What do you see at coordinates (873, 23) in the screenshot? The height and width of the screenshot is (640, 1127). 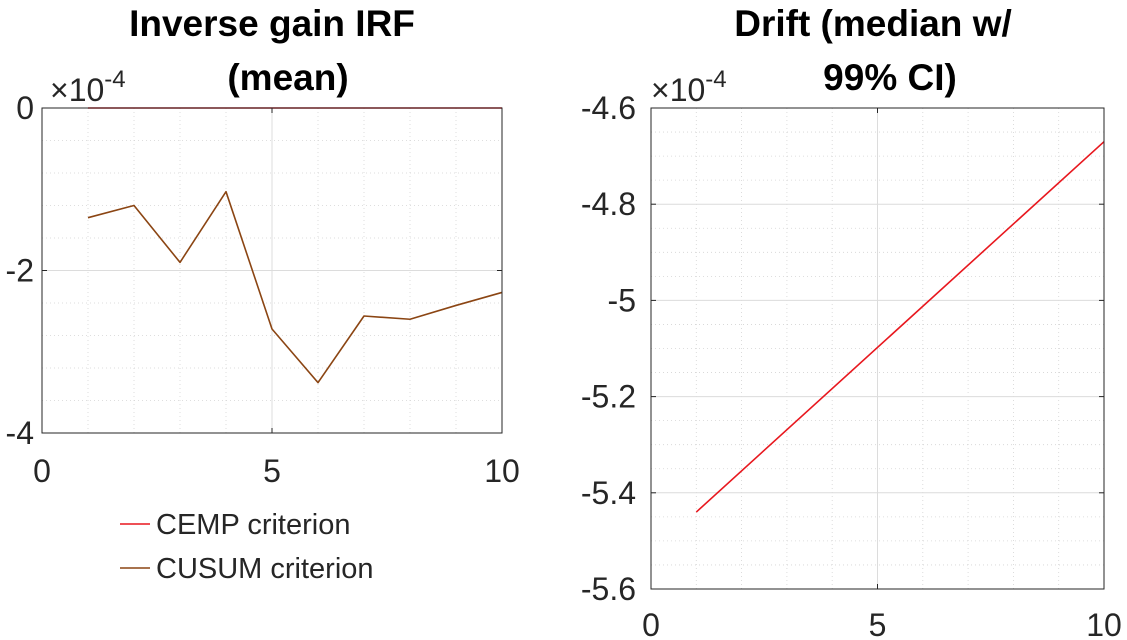 I see `chart-title-line1: Drift (median w/` at bounding box center [873, 23].